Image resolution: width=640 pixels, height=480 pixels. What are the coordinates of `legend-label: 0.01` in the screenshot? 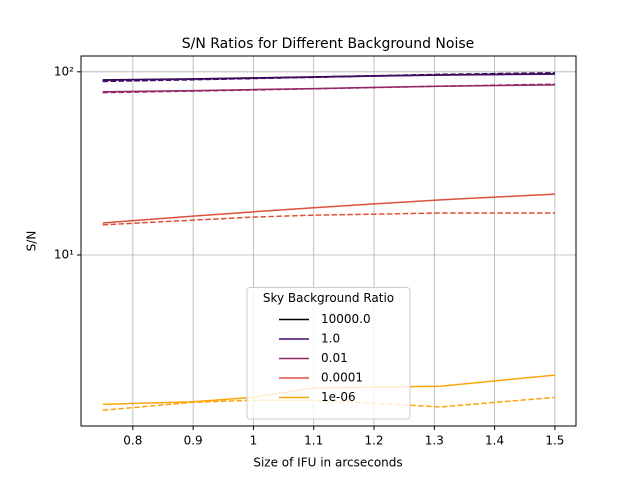 It's located at (334, 358).